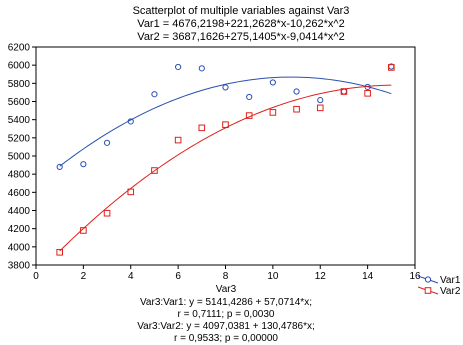 This screenshot has height=345, width=463. Describe the element at coordinates (415, 276) in the screenshot. I see `x-tick-label: 16` at that location.